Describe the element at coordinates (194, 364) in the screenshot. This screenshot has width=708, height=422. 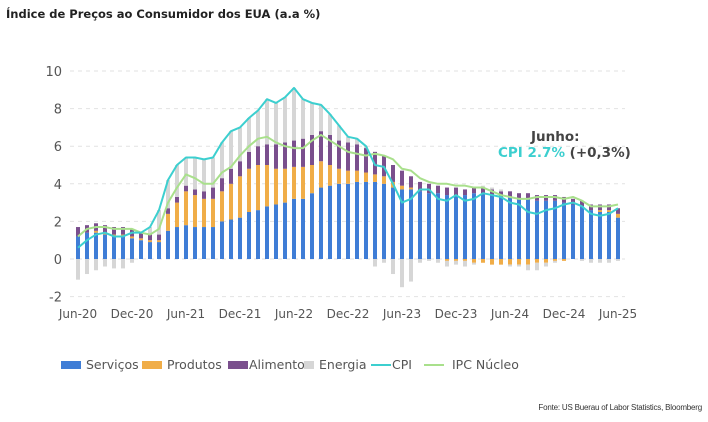
I see `legend-label: Produtos` at that location.